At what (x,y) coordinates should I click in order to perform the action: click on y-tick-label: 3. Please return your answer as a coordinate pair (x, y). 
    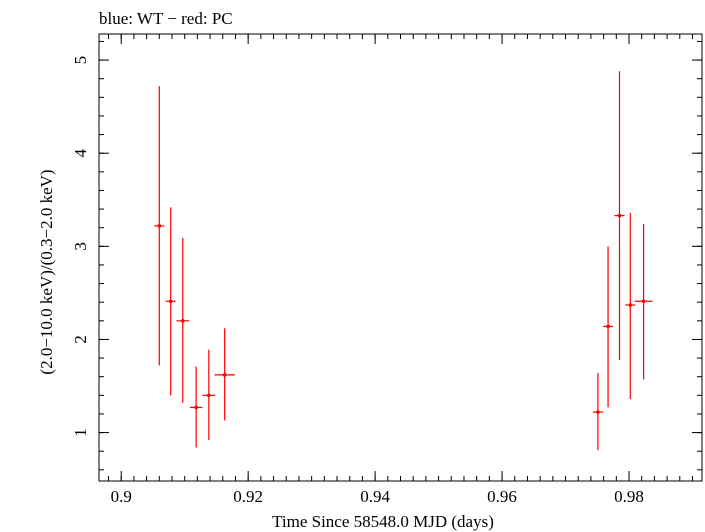
    Looking at the image, I should click on (80, 246).